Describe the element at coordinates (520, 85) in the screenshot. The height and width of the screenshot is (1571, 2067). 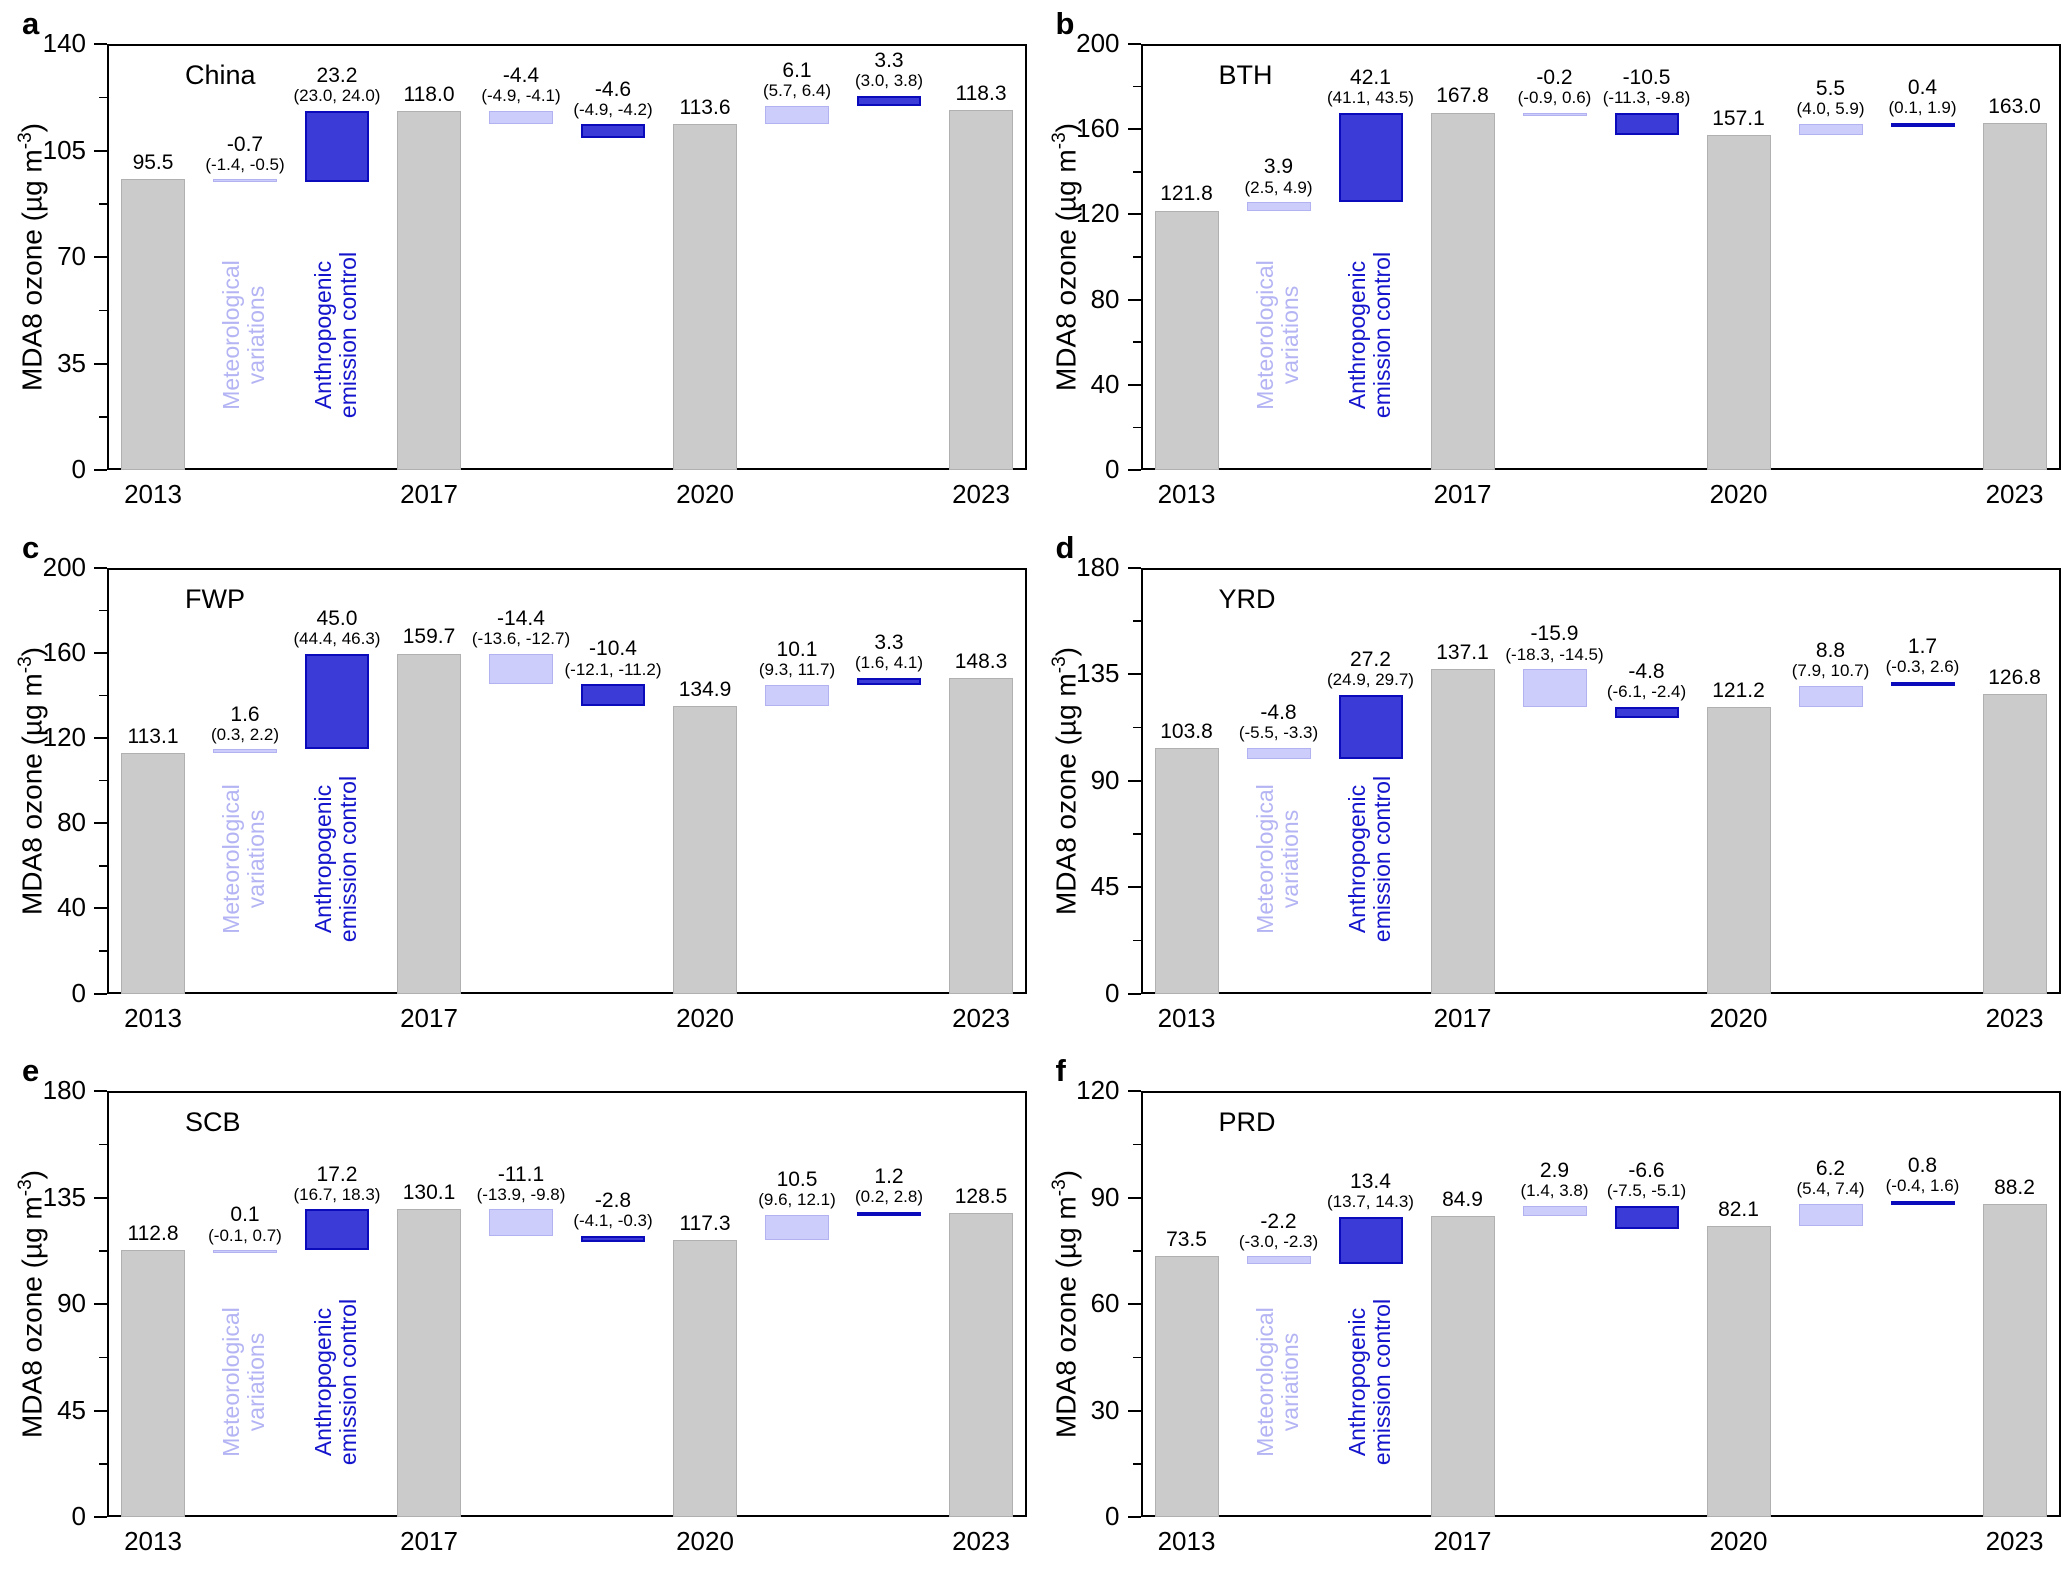
I see `met-label: -4.4 (-4.9, -4.1)` at that location.